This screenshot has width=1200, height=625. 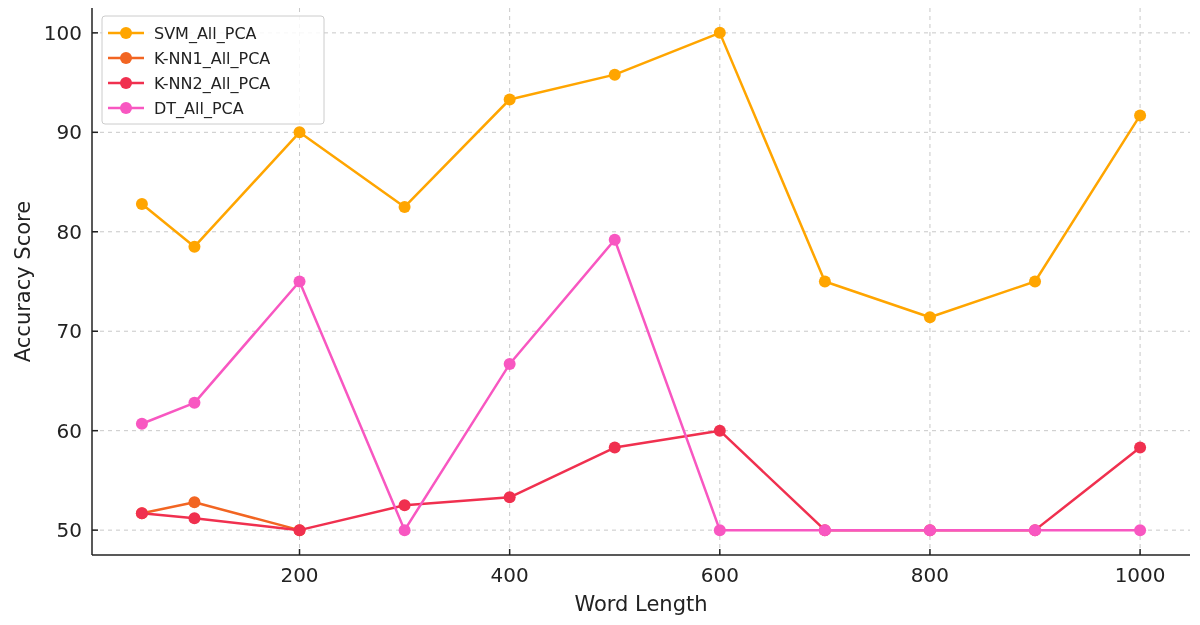 What do you see at coordinates (719, 575) in the screenshot?
I see `x-tick-label: 600` at bounding box center [719, 575].